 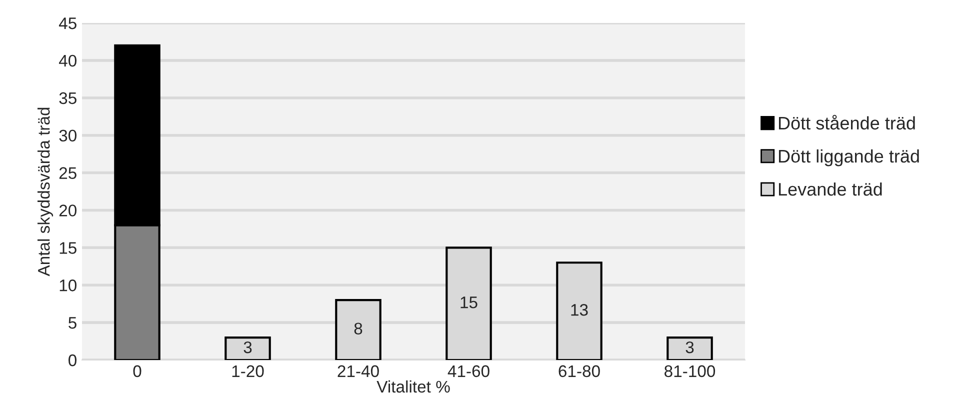 What do you see at coordinates (413, 386) in the screenshot?
I see `x-axis-title: Vitalitet %` at bounding box center [413, 386].